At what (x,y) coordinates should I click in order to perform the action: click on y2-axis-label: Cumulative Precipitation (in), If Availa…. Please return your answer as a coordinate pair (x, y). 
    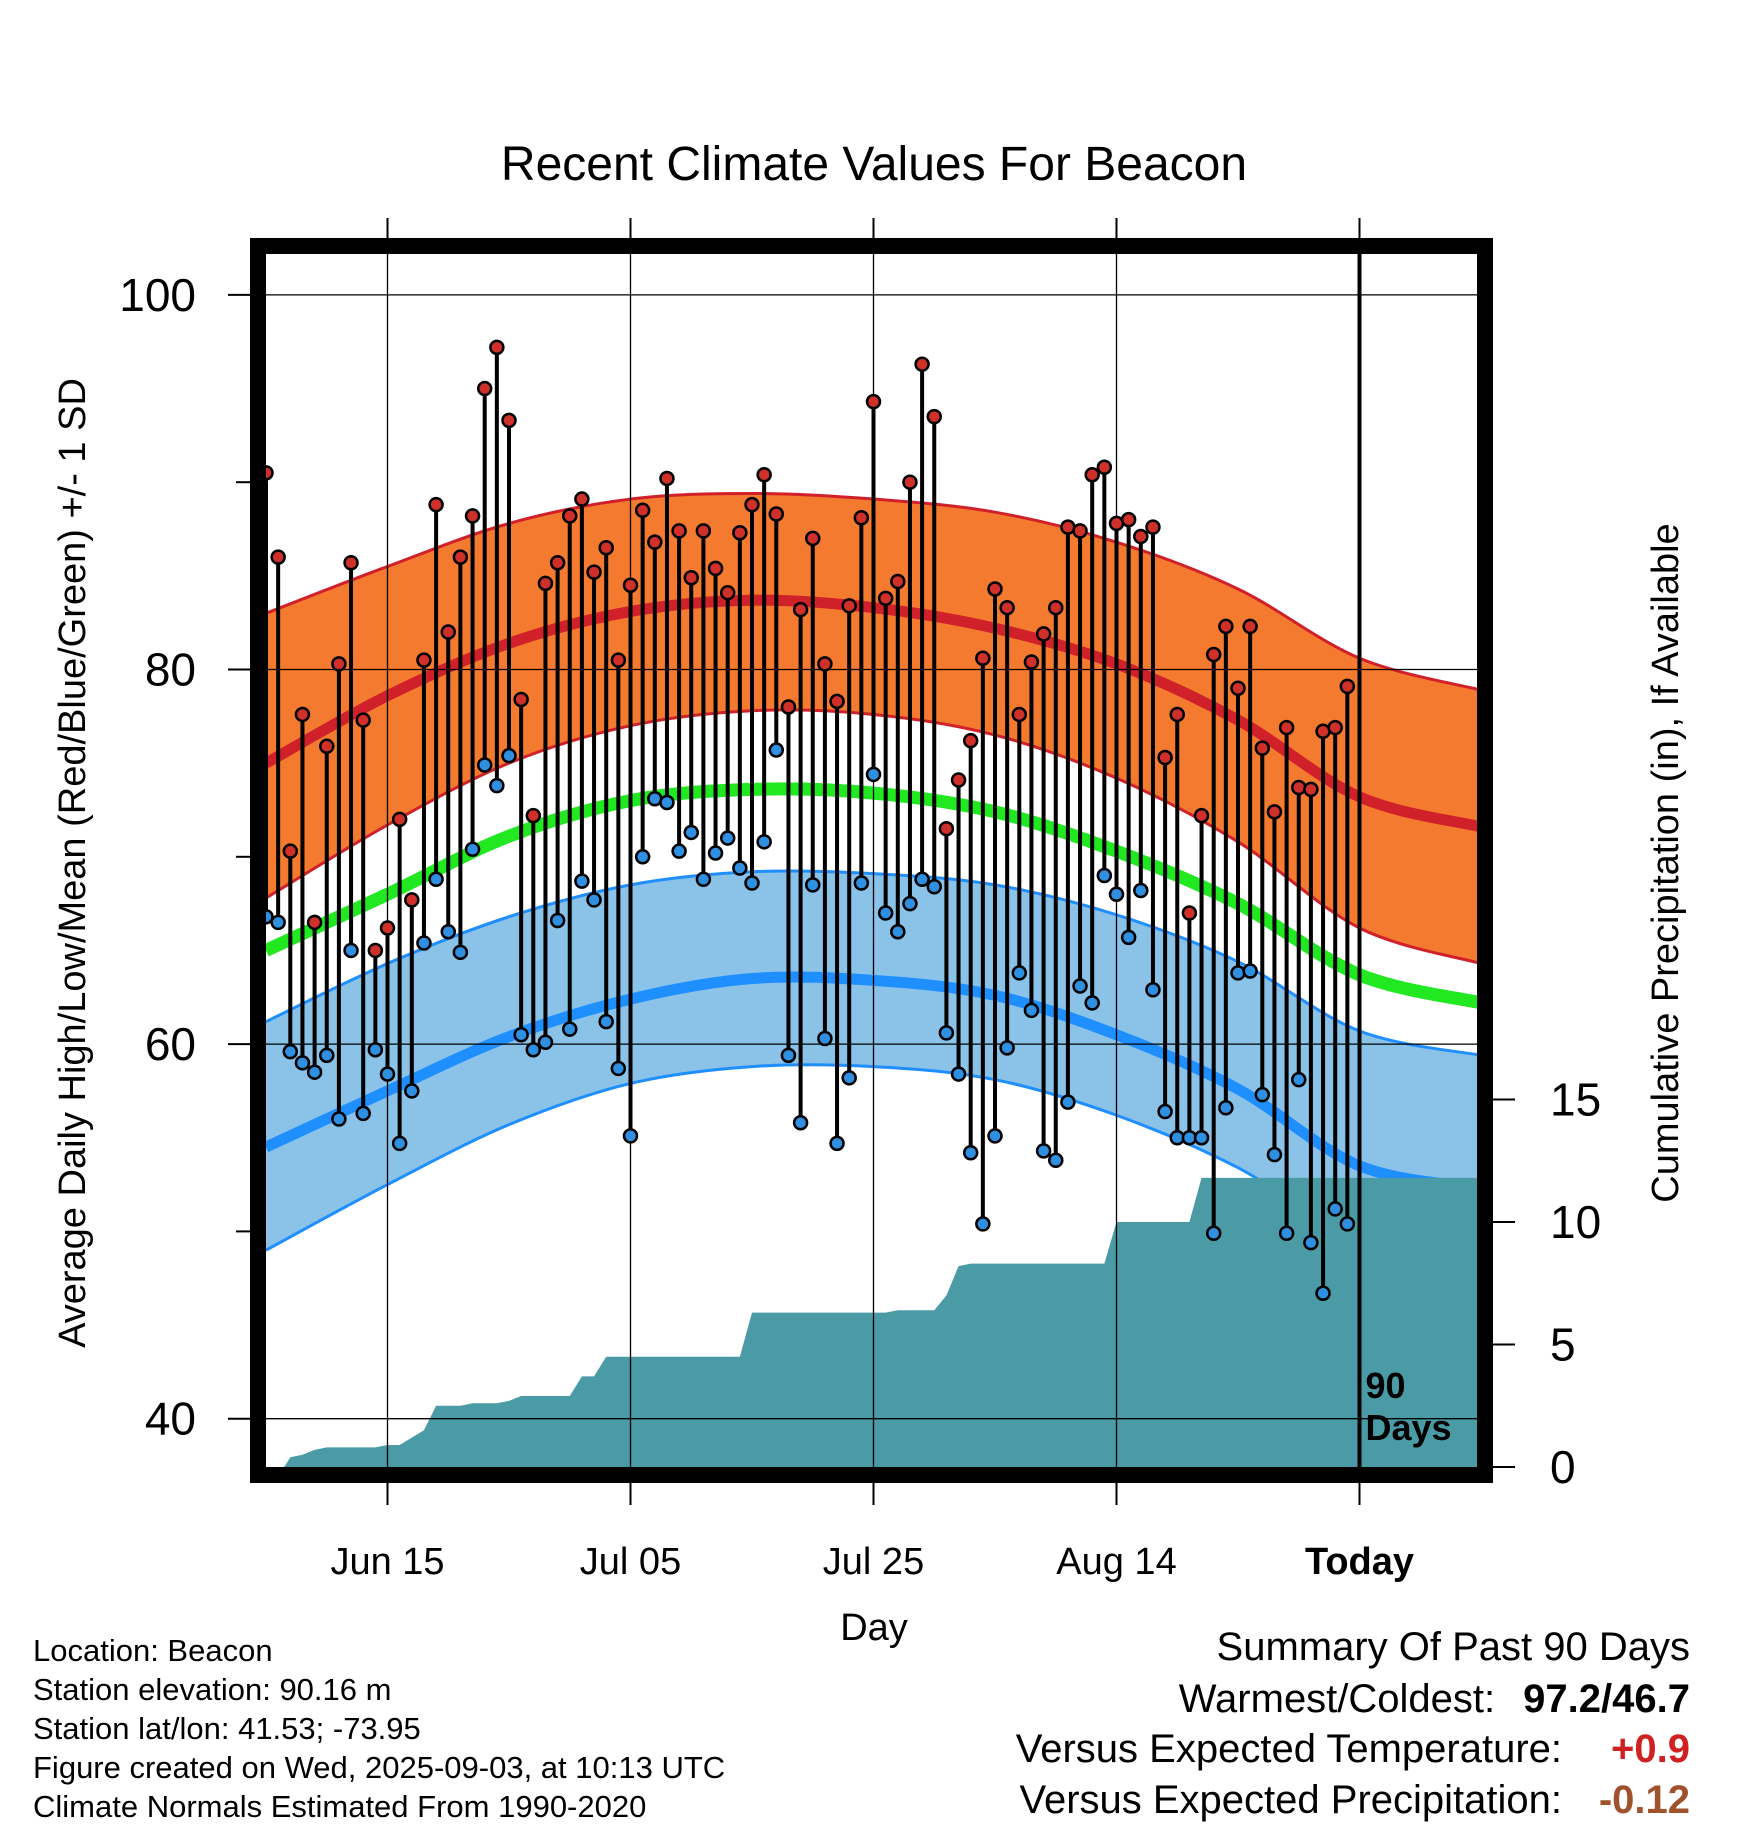
    Looking at the image, I should click on (1666, 862).